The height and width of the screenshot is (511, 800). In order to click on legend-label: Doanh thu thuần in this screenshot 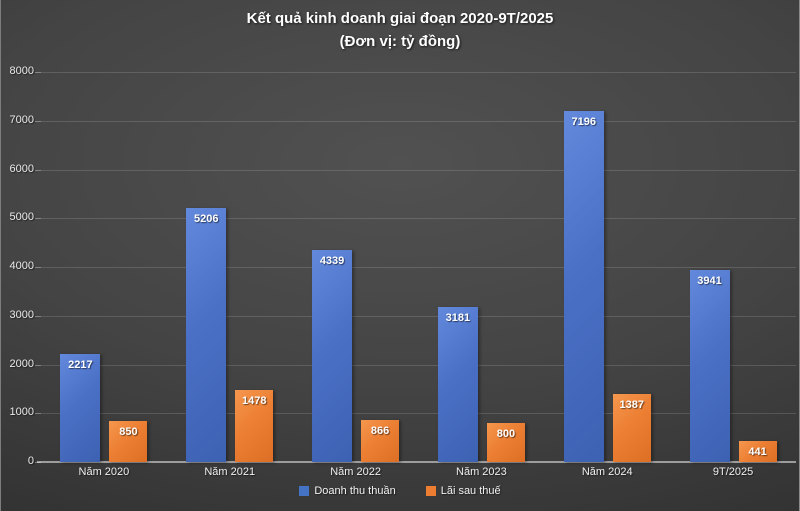, I will do `click(355, 491)`.